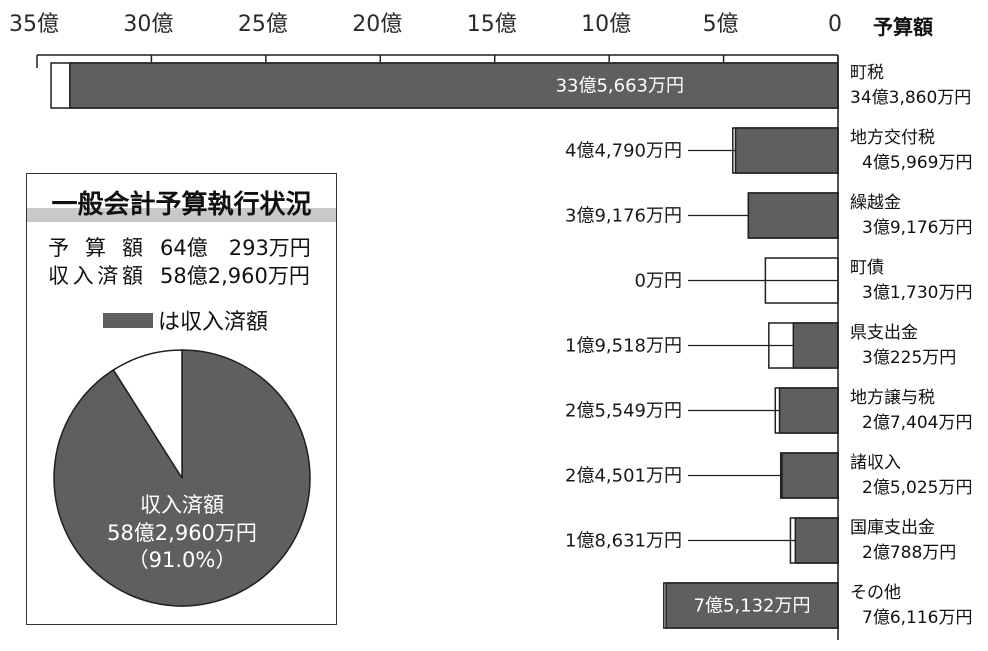 The width and height of the screenshot is (988, 651). I want to click on income-value-label: 4億4,790万円, so click(623, 151).